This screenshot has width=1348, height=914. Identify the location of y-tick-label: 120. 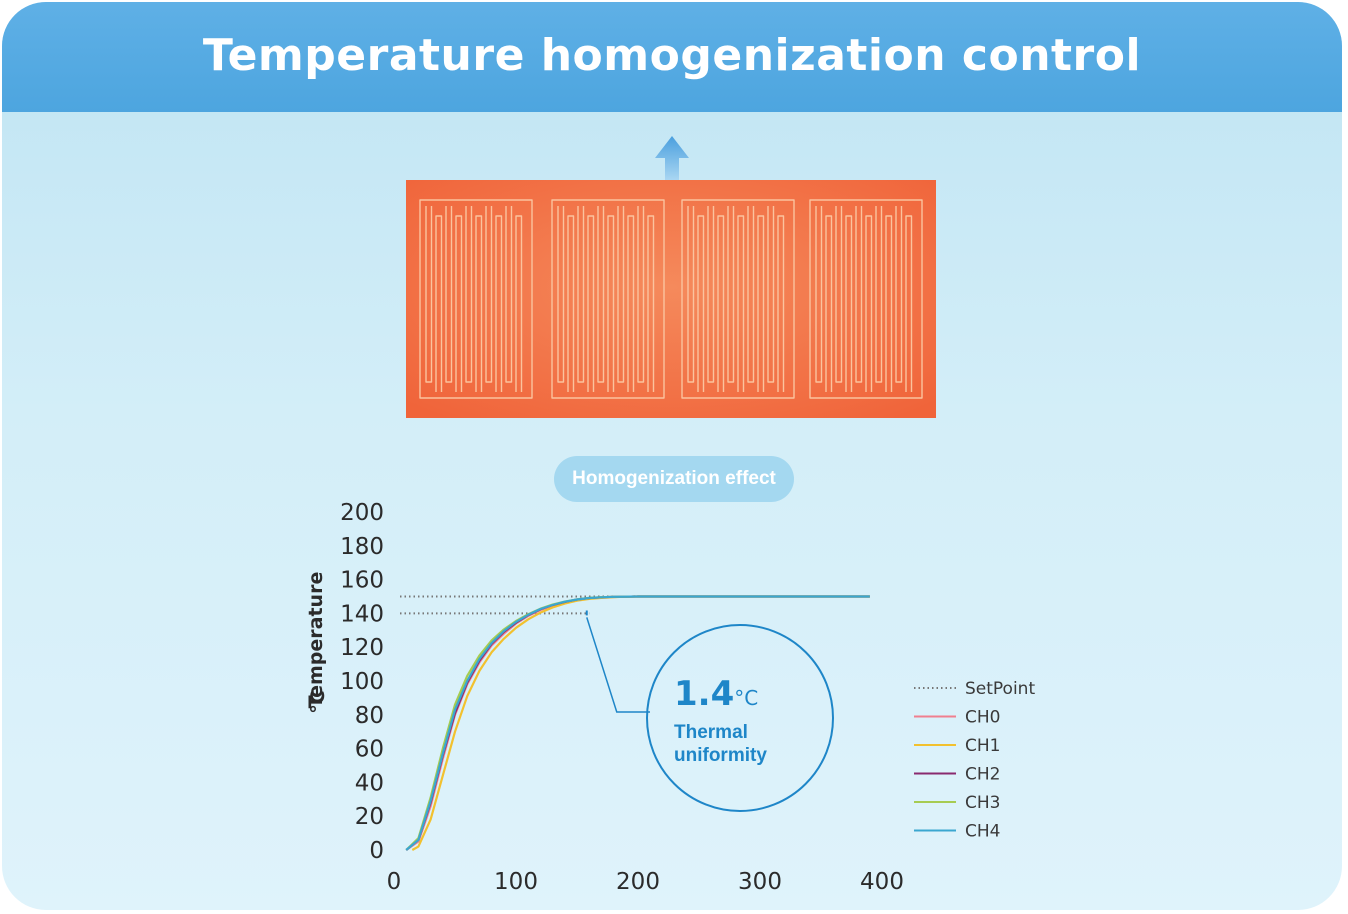
(362, 648).